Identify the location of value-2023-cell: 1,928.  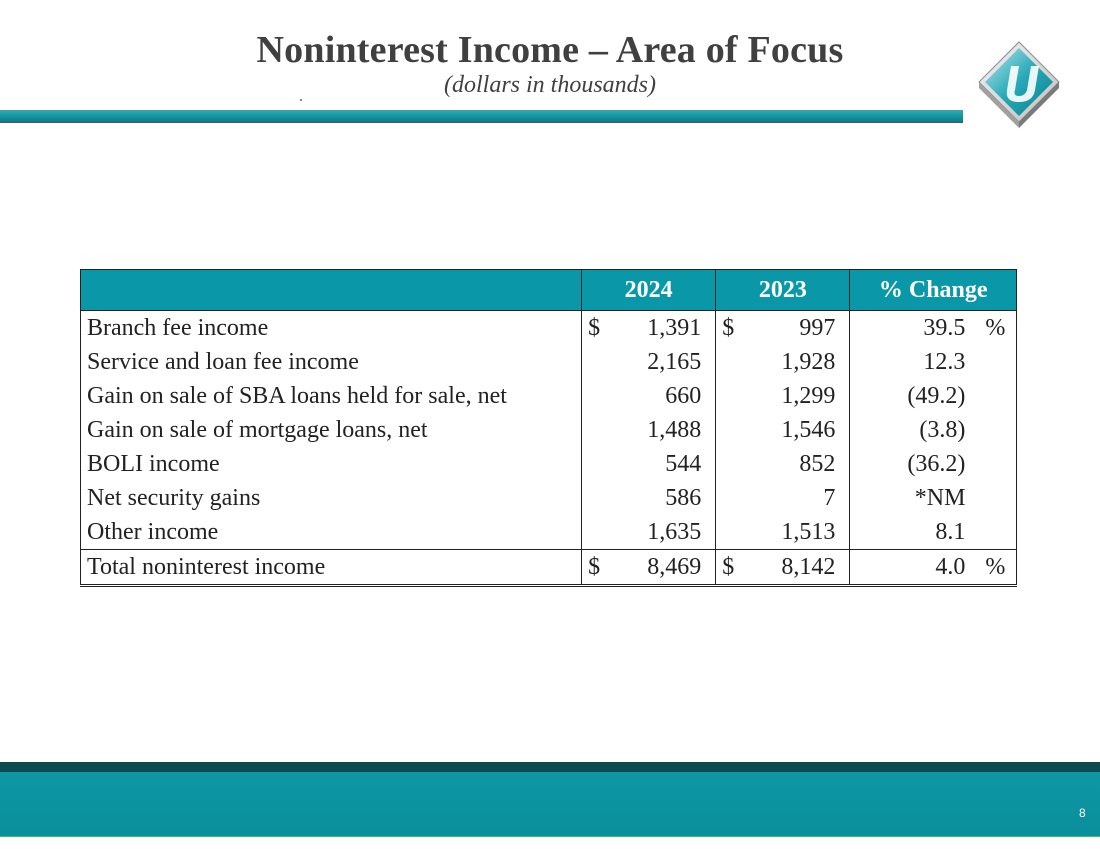
(783, 362).